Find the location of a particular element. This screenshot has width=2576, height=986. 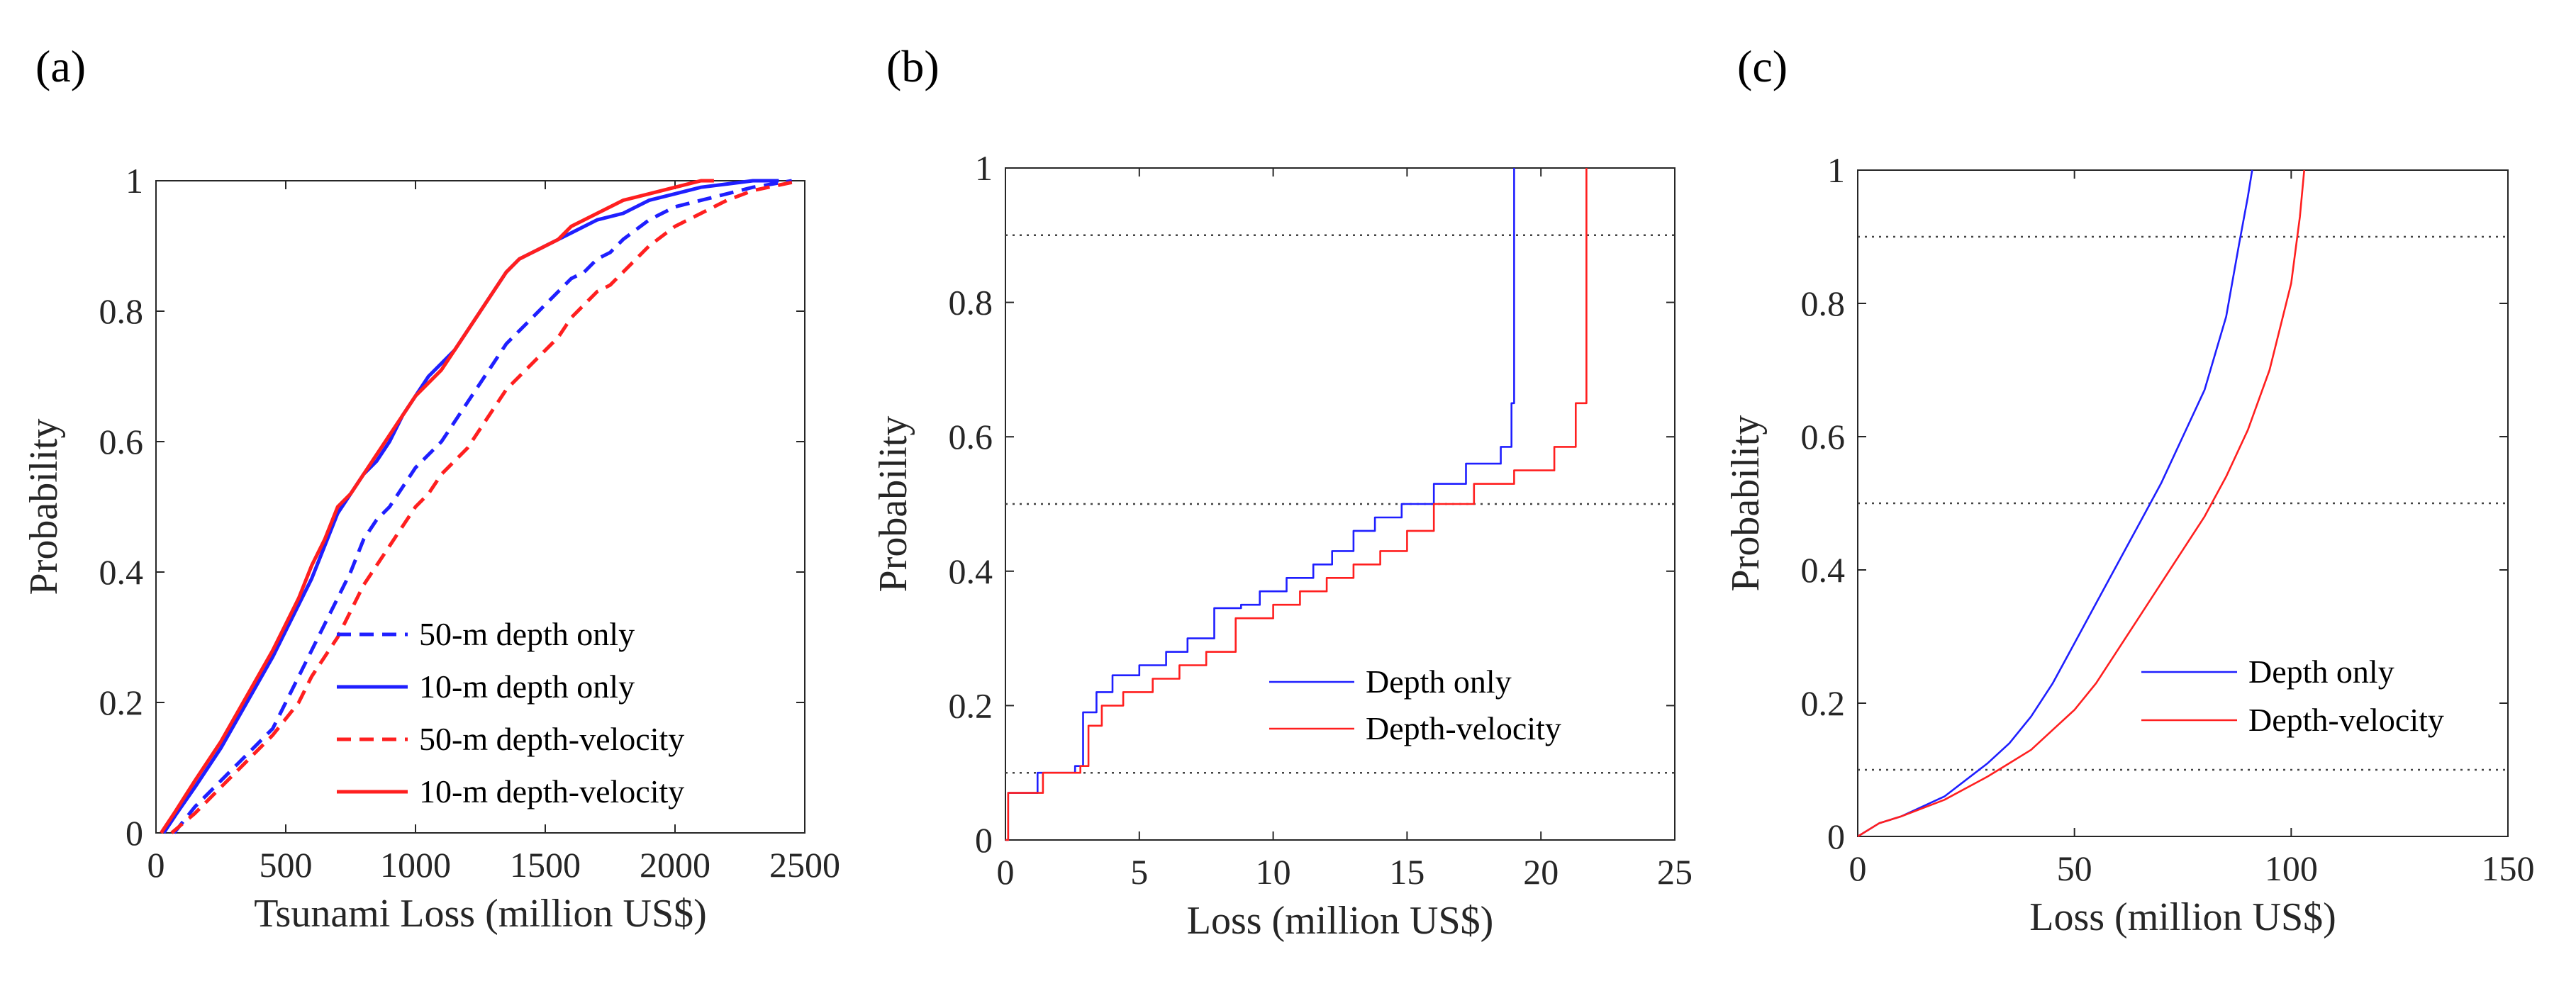

panel-label: (a) is located at coordinates (60, 66).